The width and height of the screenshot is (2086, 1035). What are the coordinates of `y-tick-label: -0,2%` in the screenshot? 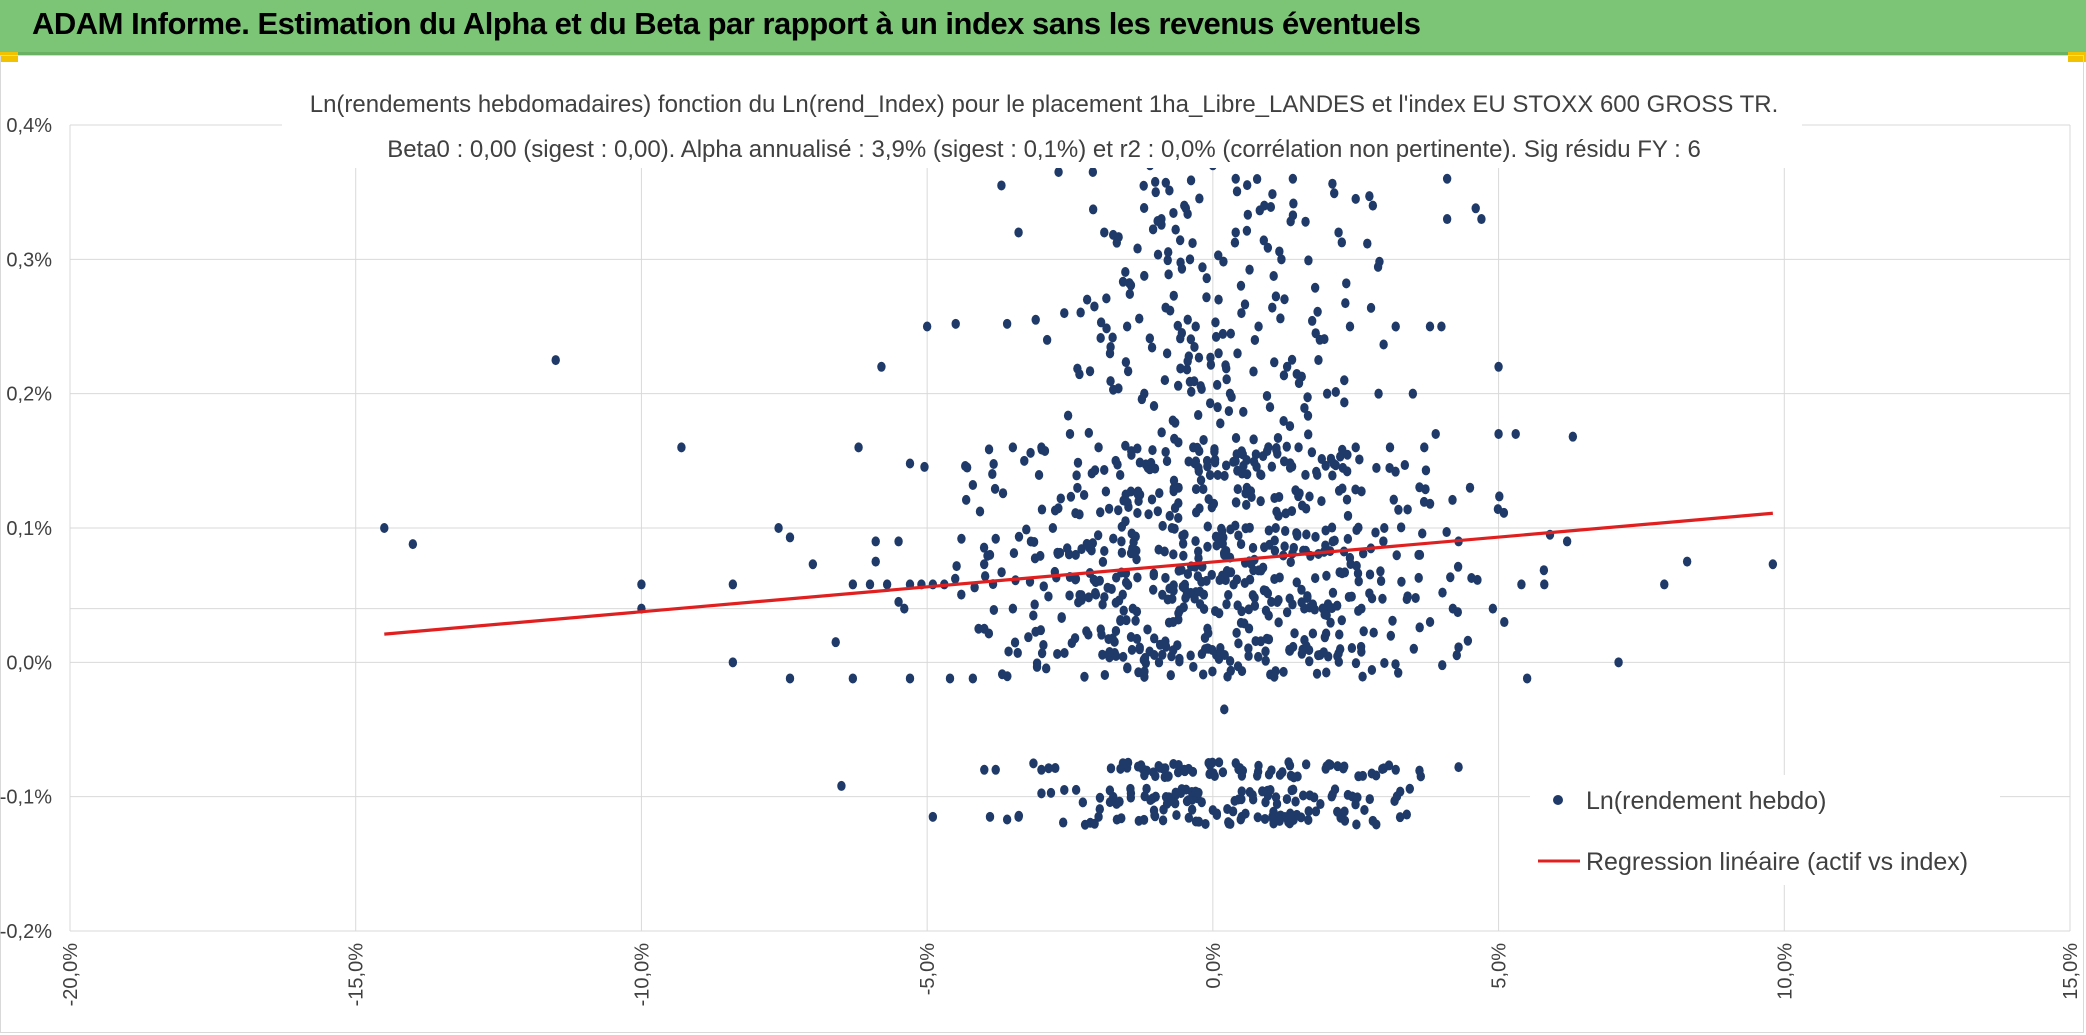 It's located at (26, 932).